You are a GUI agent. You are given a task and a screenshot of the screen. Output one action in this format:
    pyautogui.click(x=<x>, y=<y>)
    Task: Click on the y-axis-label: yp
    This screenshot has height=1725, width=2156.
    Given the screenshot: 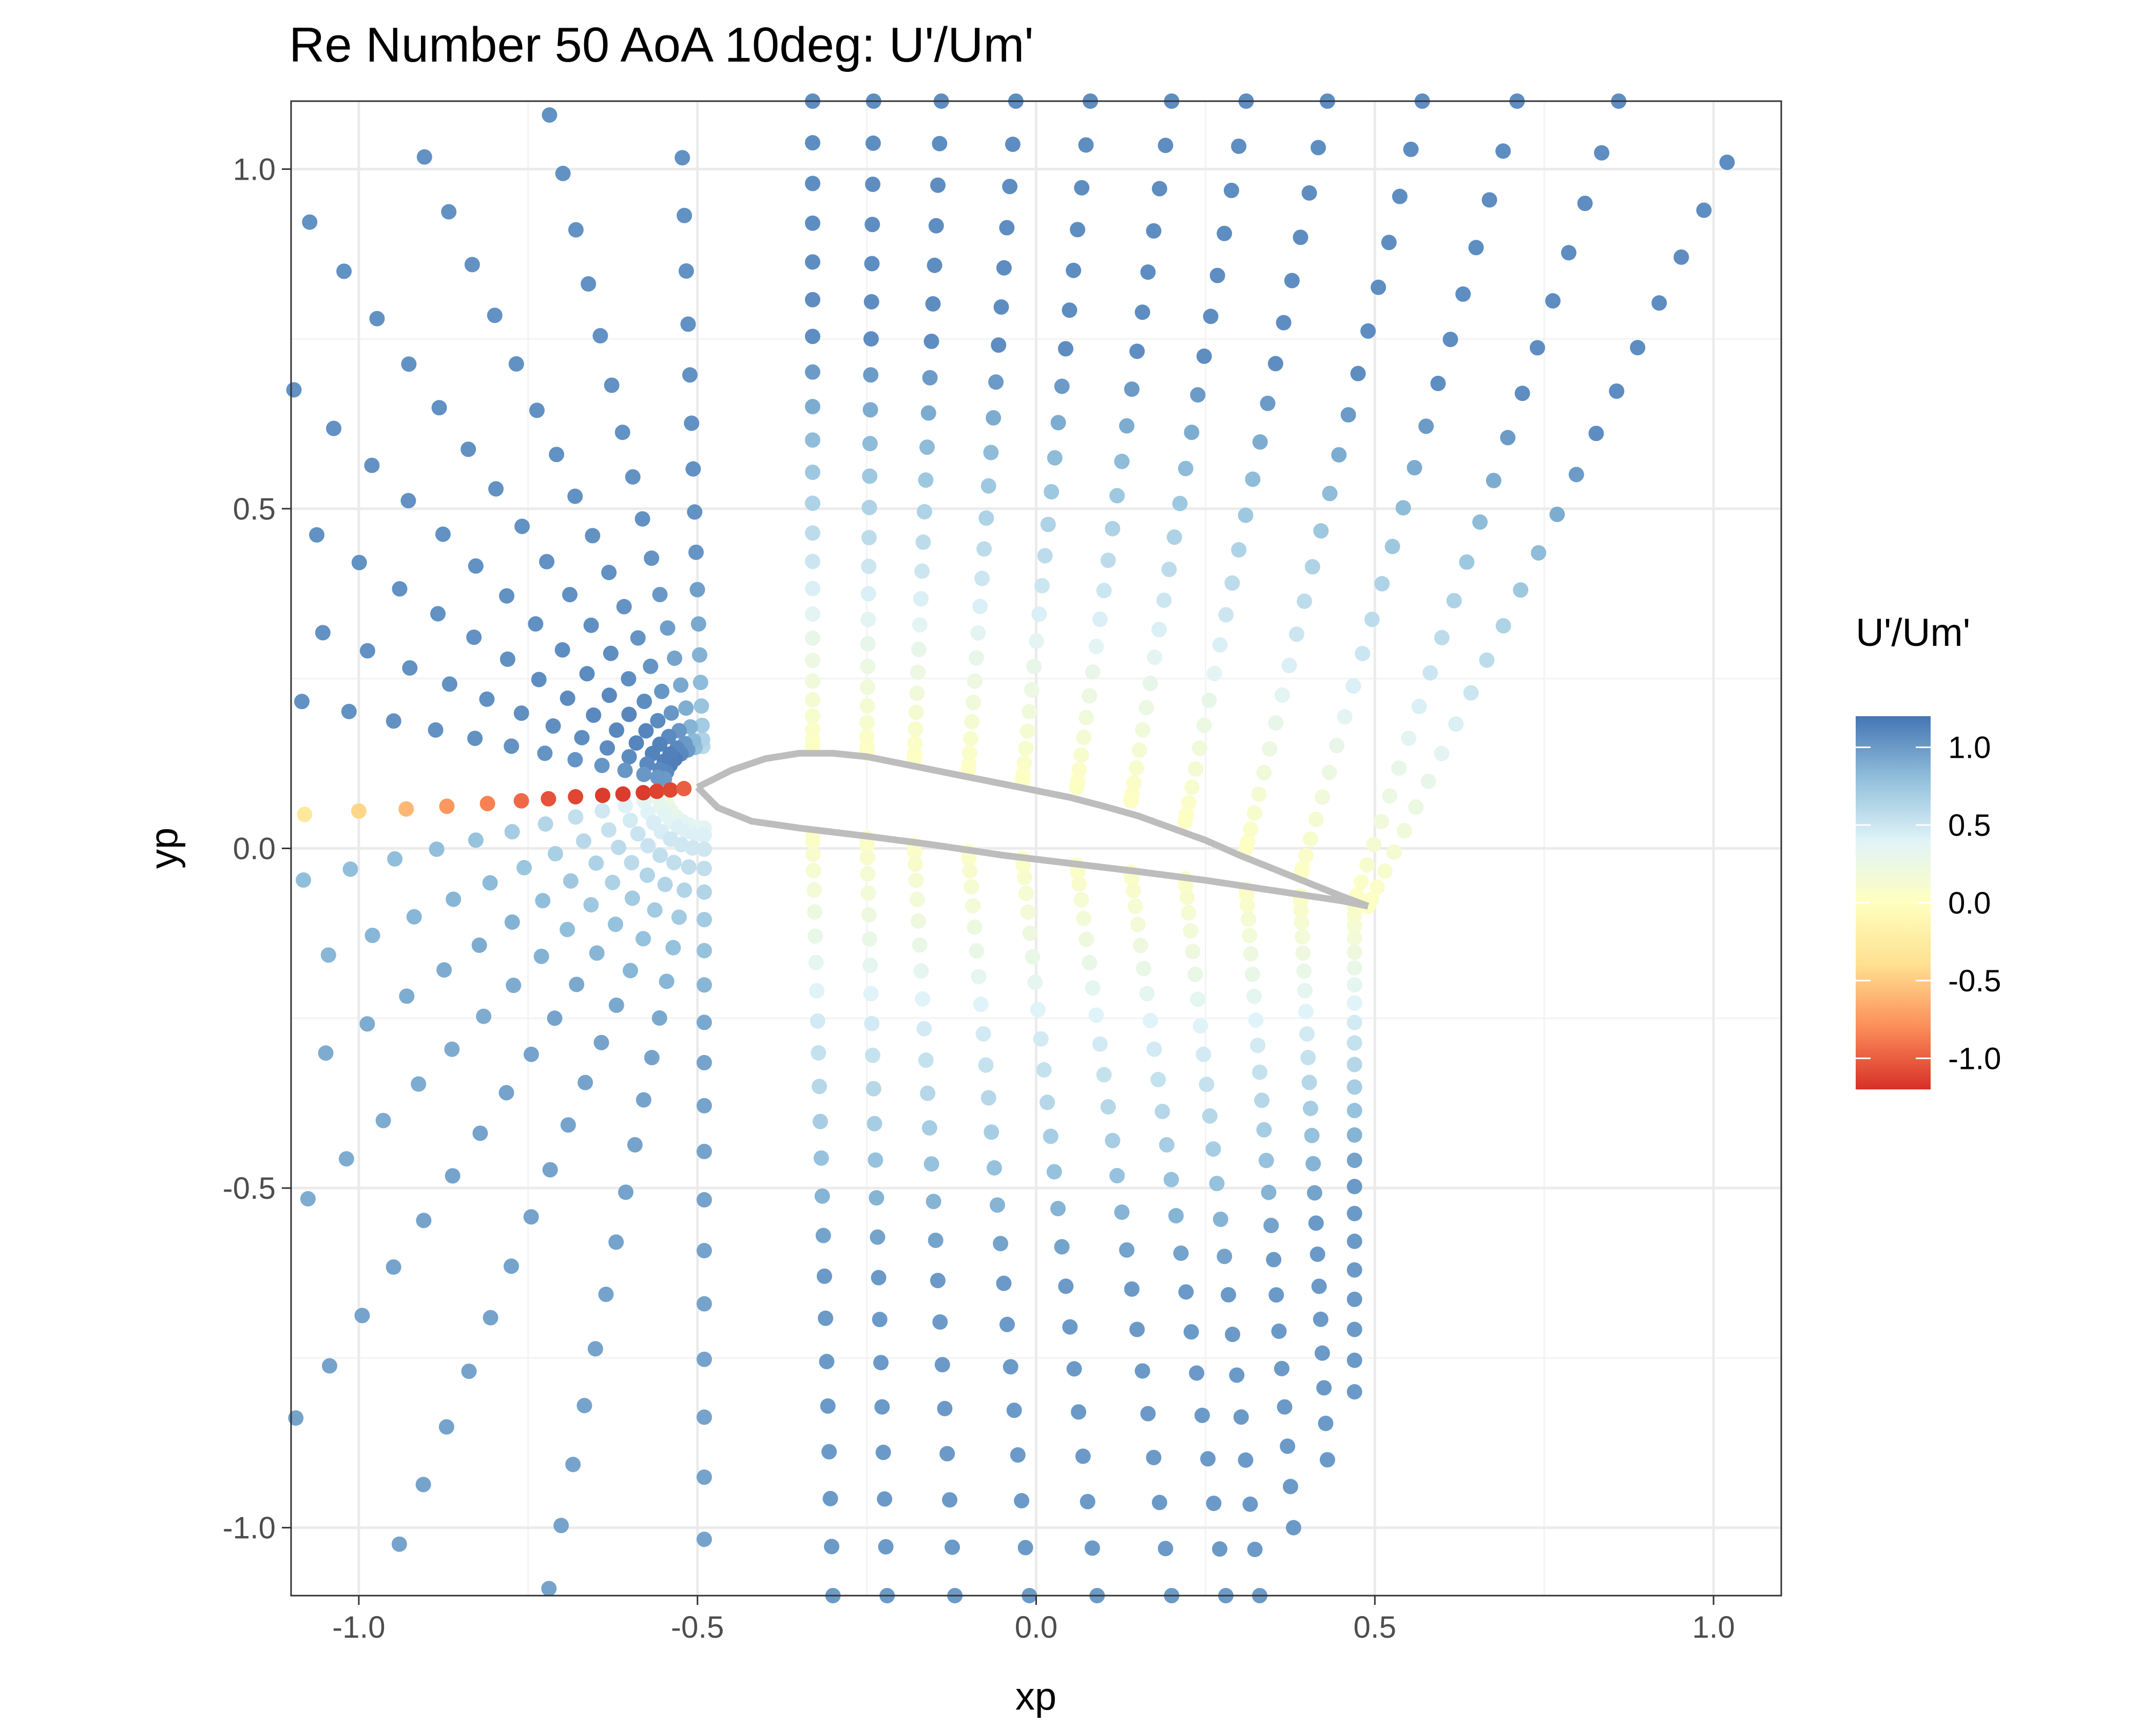 What is the action you would take?
    pyautogui.click(x=164, y=848)
    